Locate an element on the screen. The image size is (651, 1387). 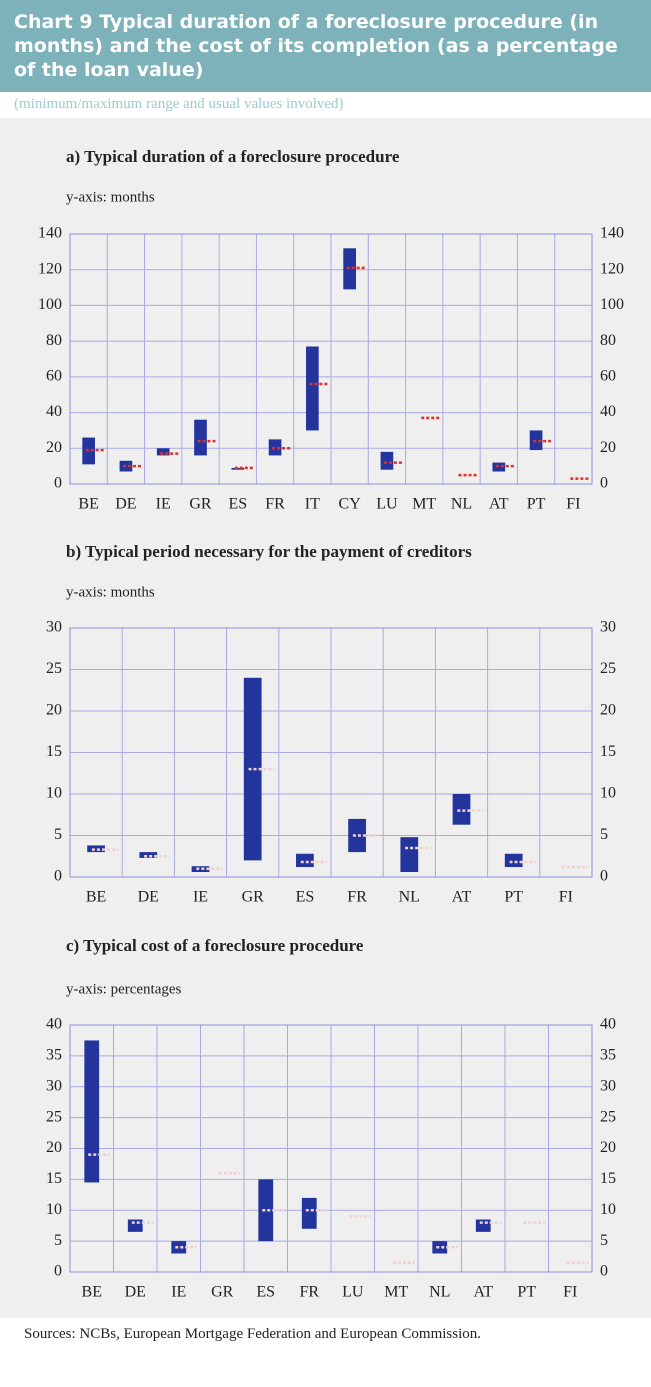
x-tick-label: CY is located at coordinates (350, 504).